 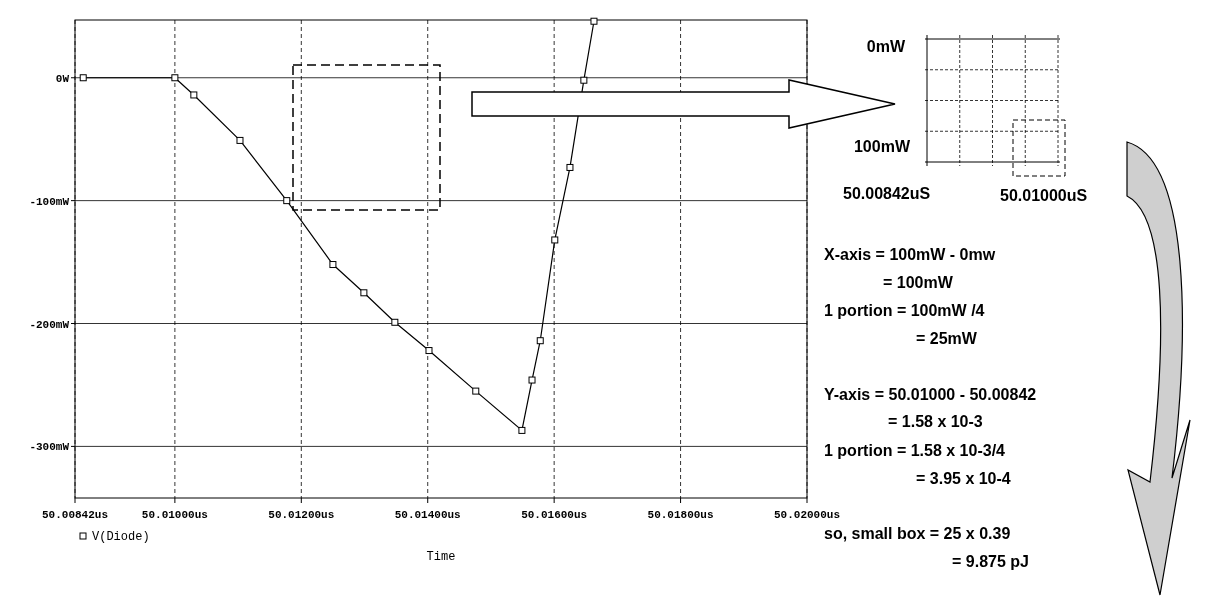 I want to click on text: = 9.875 pJ, so click(x=990, y=561).